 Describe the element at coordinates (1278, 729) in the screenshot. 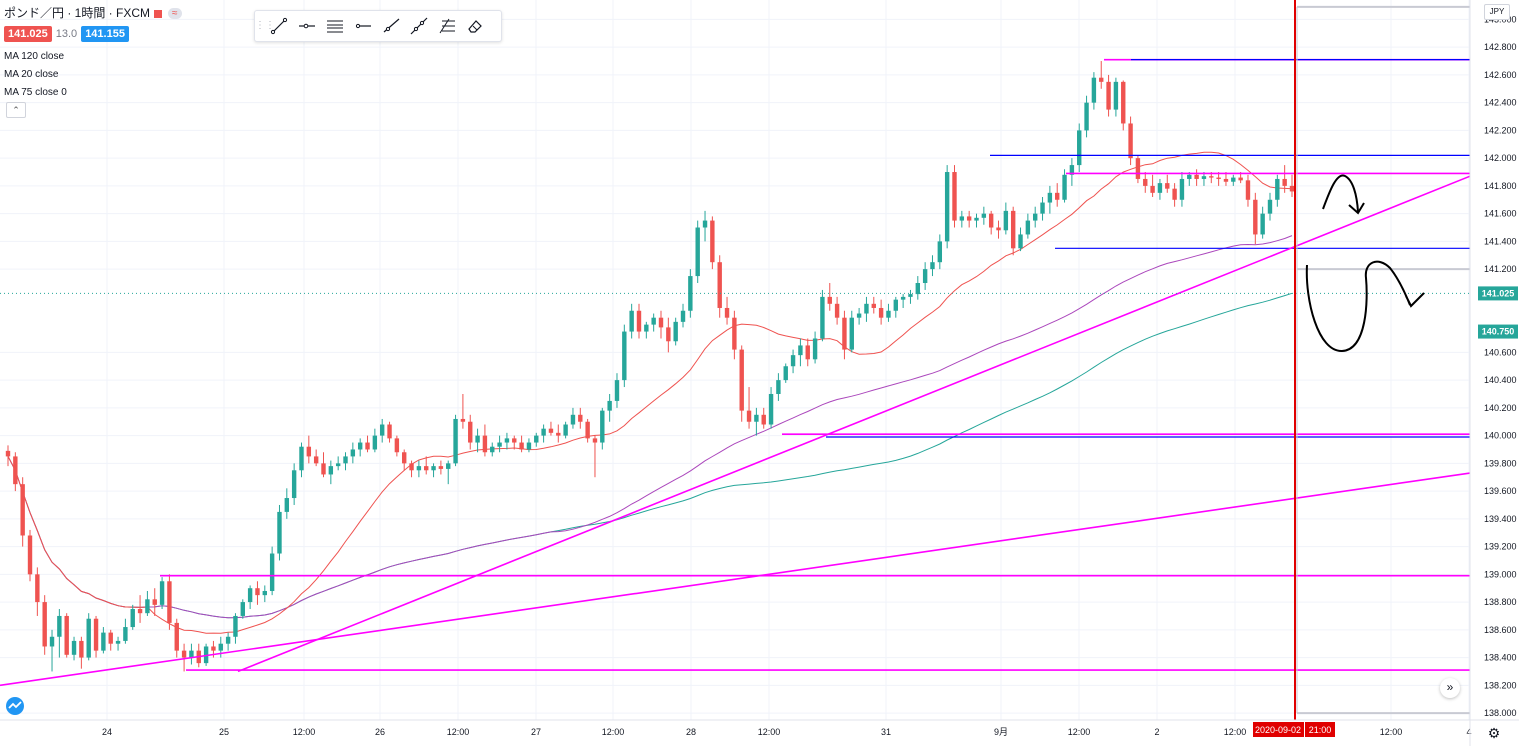

I see `time-marker-date-box` at that location.